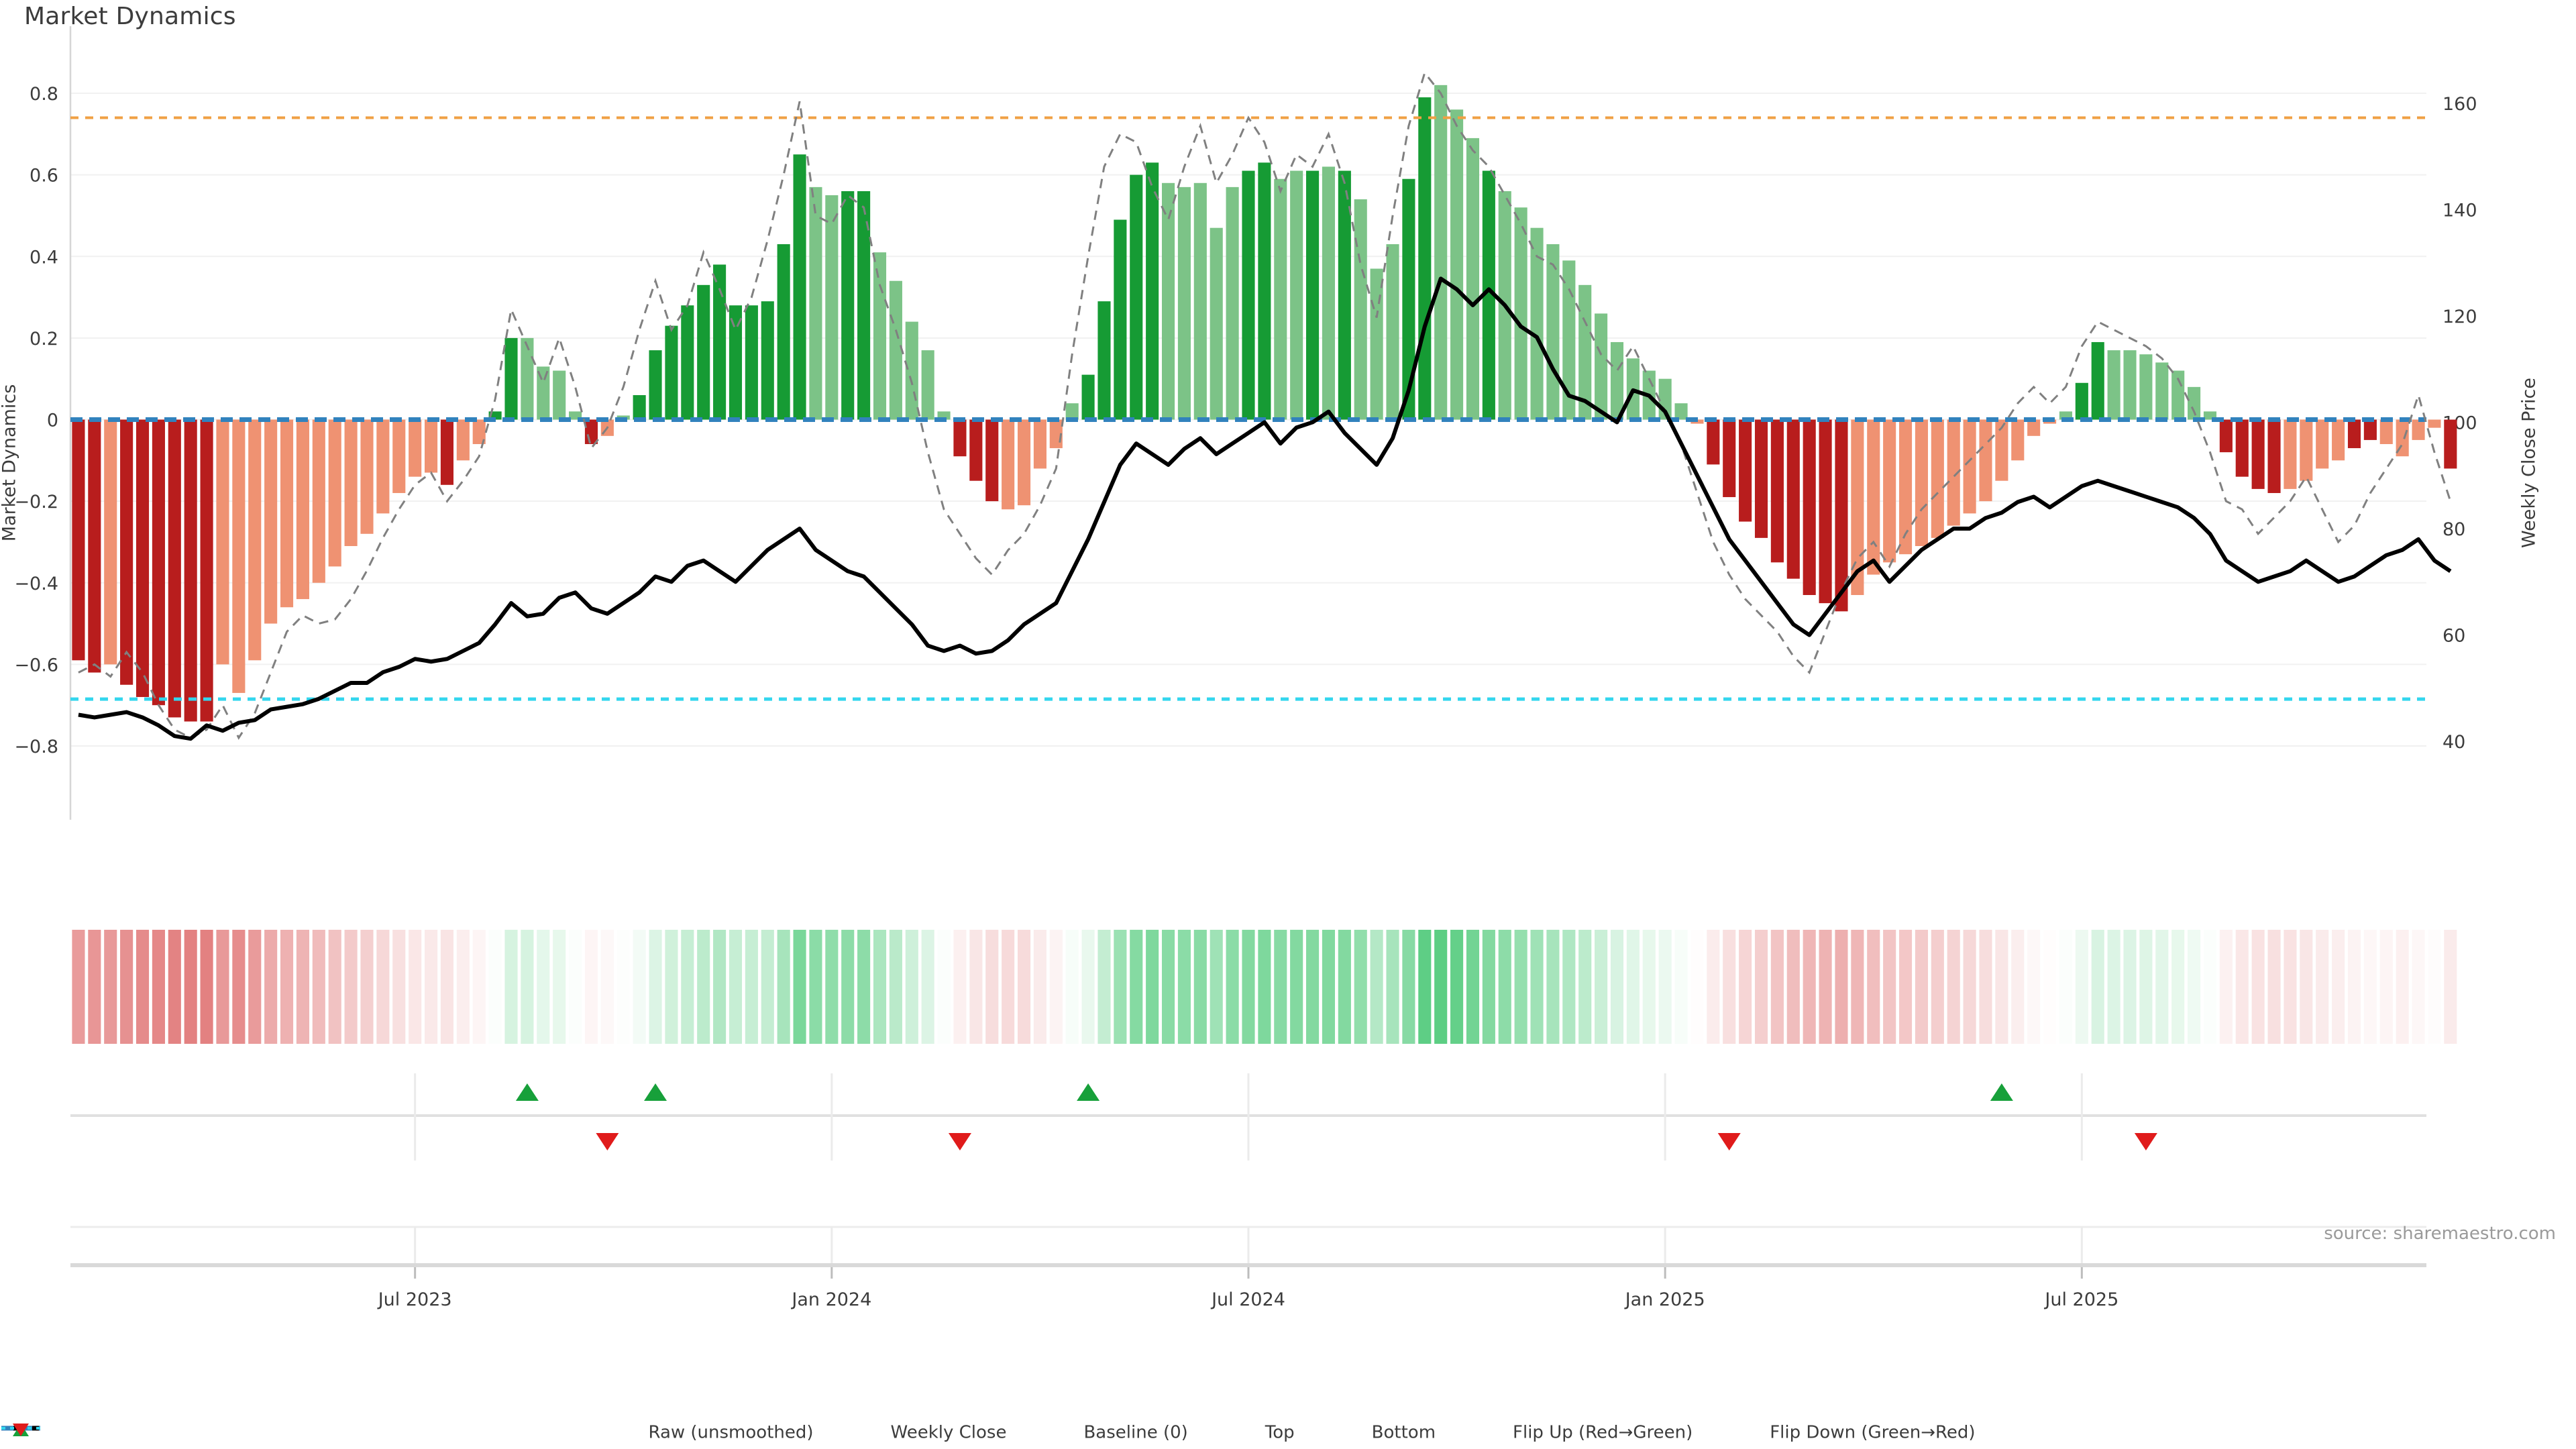 This screenshot has width=2576, height=1449. I want to click on page-title: Market Dynamics, so click(130, 16).